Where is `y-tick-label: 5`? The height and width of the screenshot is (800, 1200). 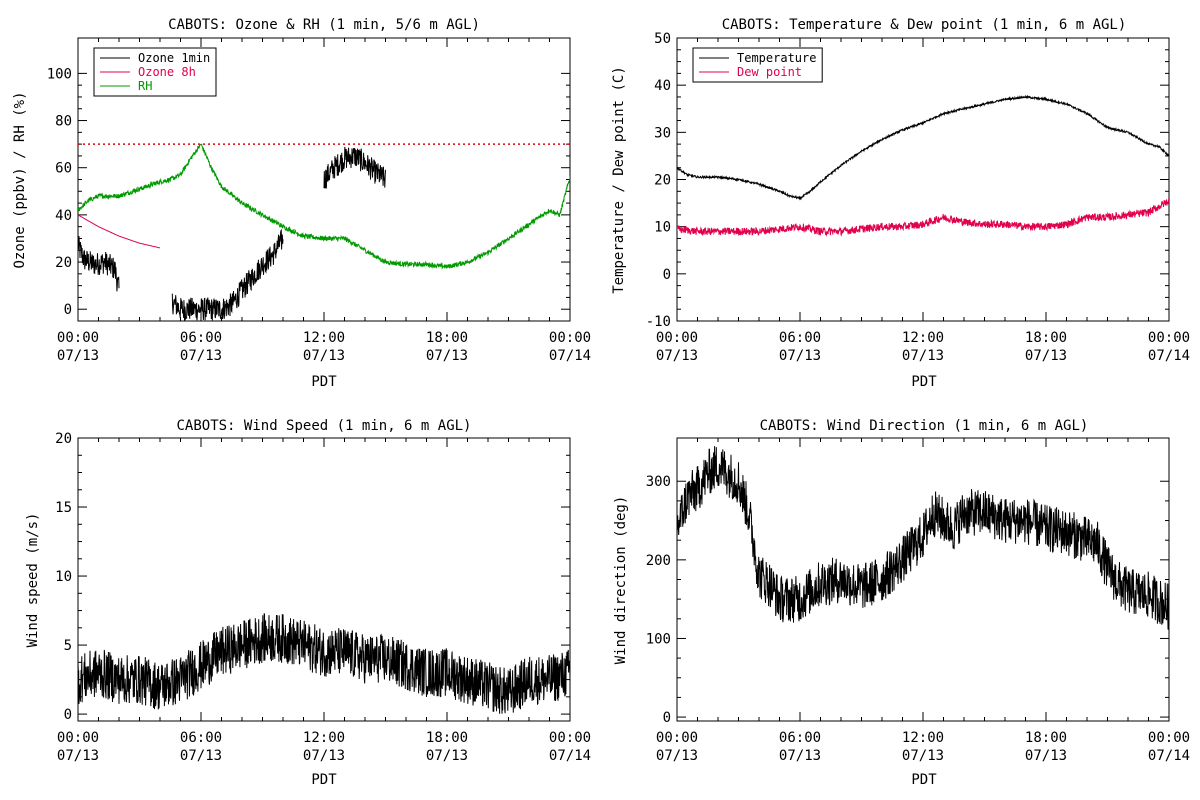
y-tick-label: 5 is located at coordinates (68, 646).